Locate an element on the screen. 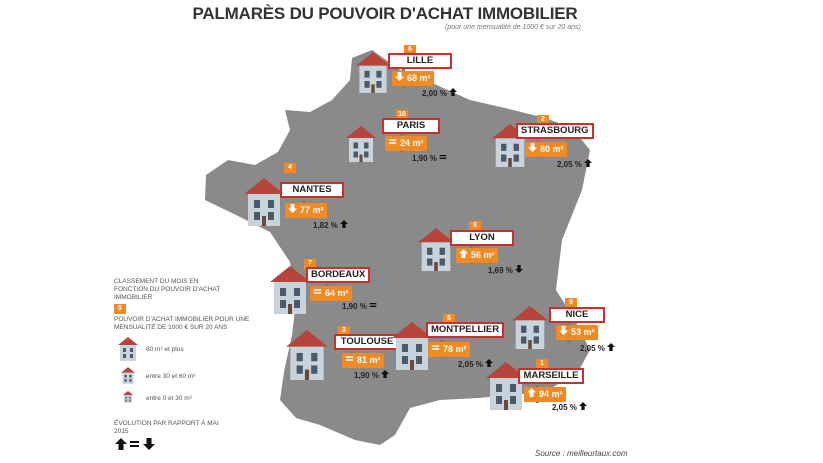 The width and height of the screenshot is (823, 463). city-rank: 9 is located at coordinates (571, 303).